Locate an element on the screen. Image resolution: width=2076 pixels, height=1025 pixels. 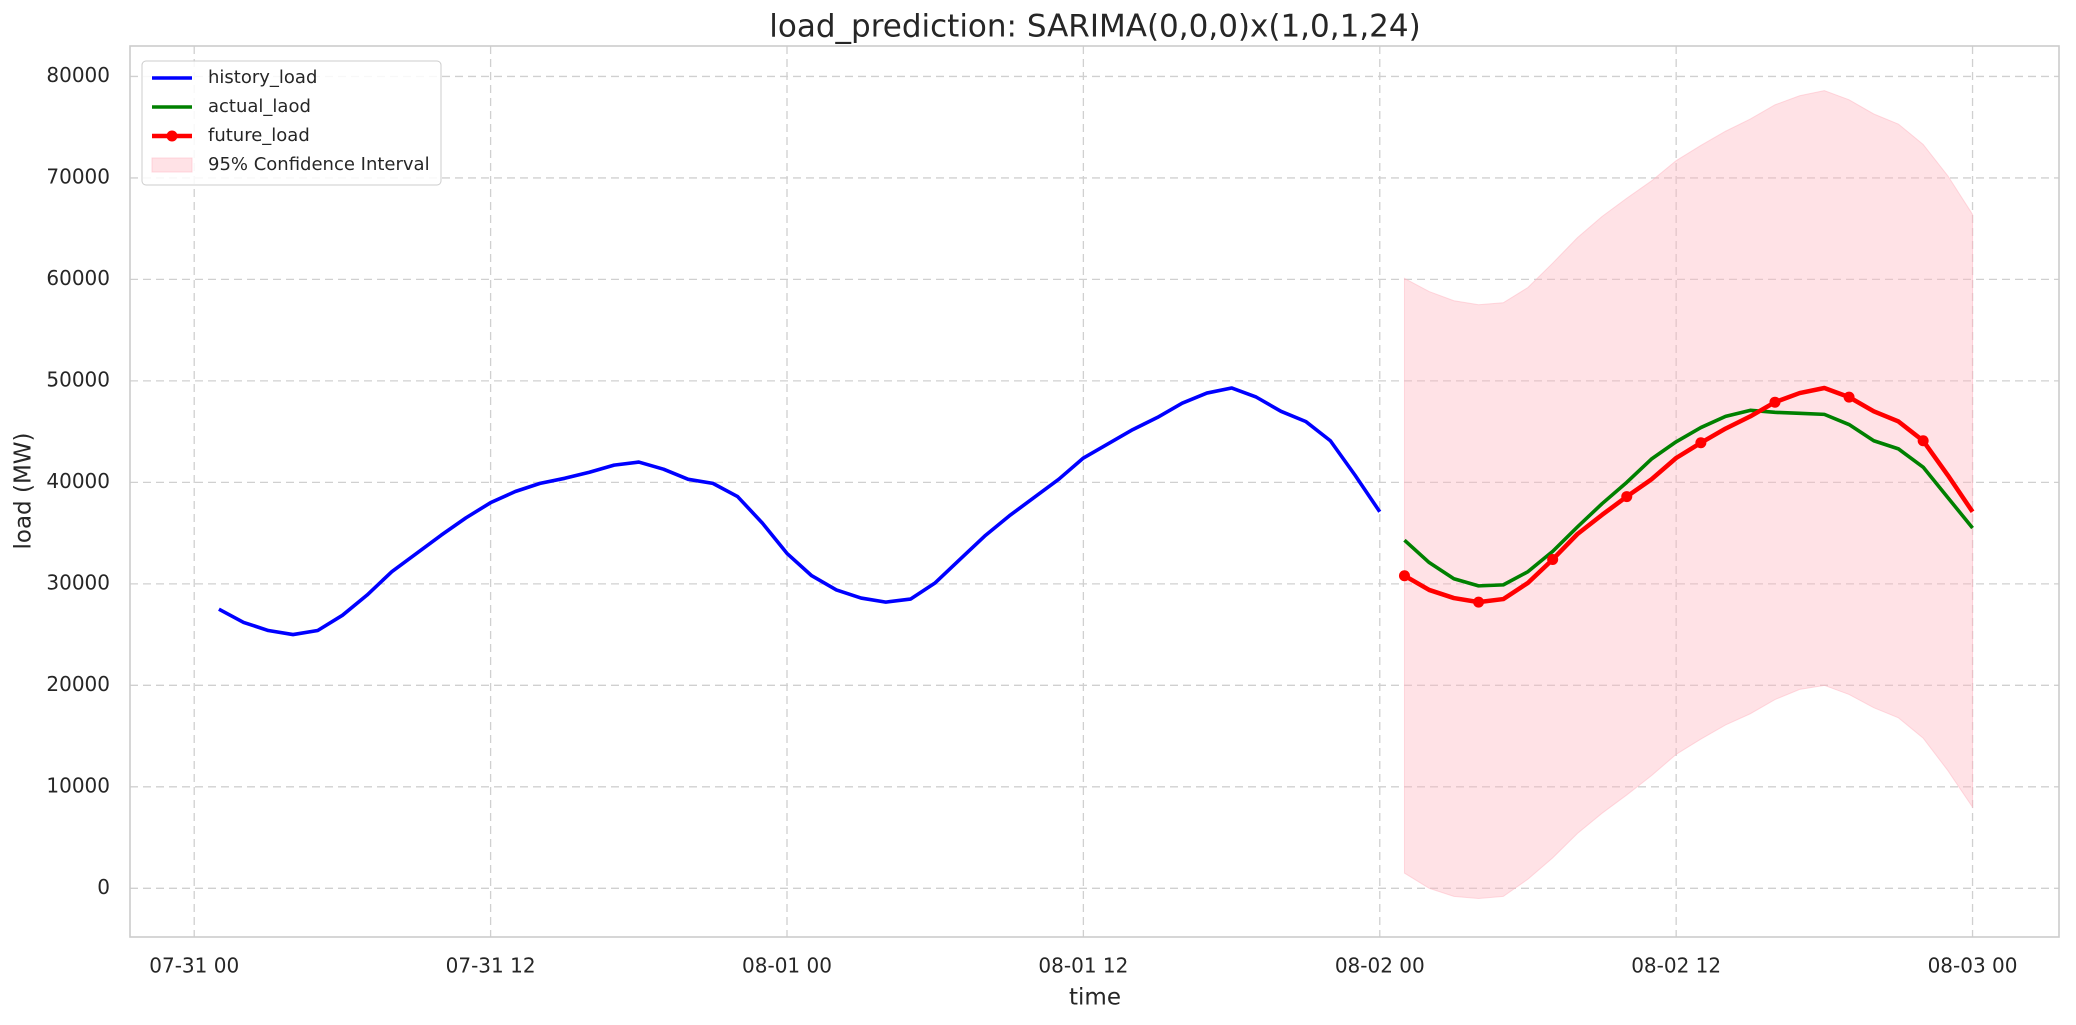
x-axis-label: time is located at coordinates (1095, 998).